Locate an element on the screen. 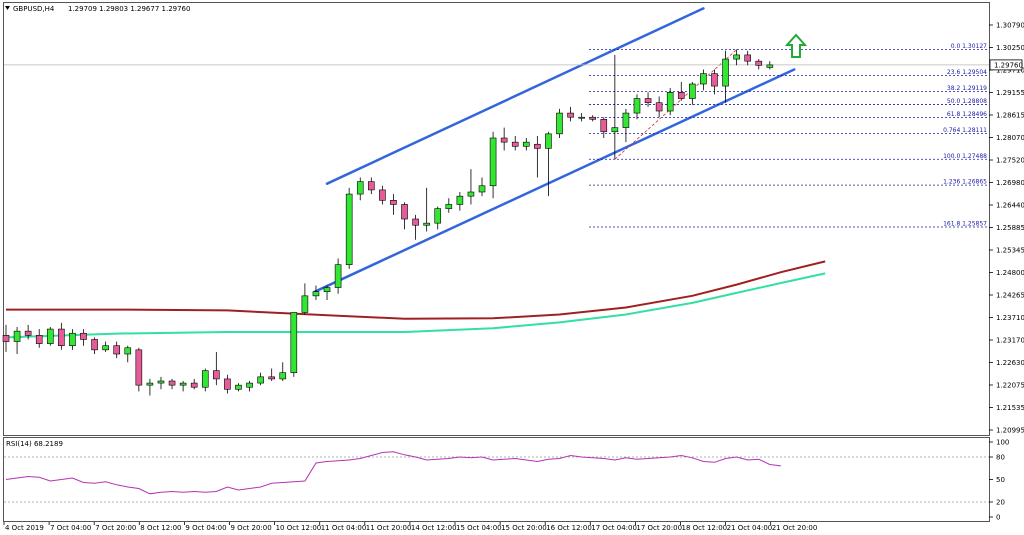  fib-anchor-line is located at coordinates (675, 104).